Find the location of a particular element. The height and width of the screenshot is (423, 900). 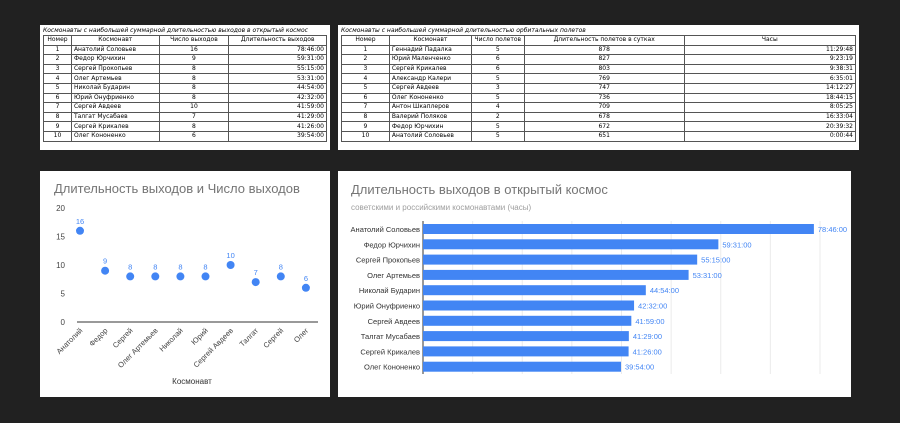

category-label: Анатолий Соловьев is located at coordinates (385, 229).